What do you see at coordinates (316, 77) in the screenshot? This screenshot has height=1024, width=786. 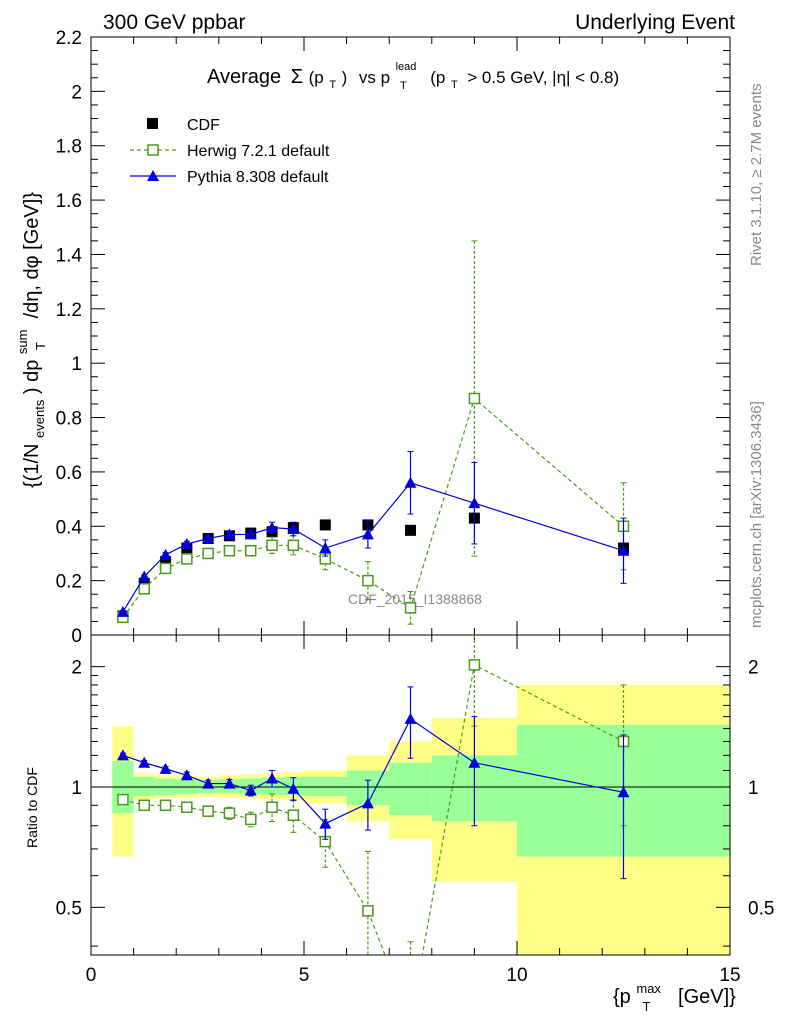 I see `title-pt-open: (p` at bounding box center [316, 77].